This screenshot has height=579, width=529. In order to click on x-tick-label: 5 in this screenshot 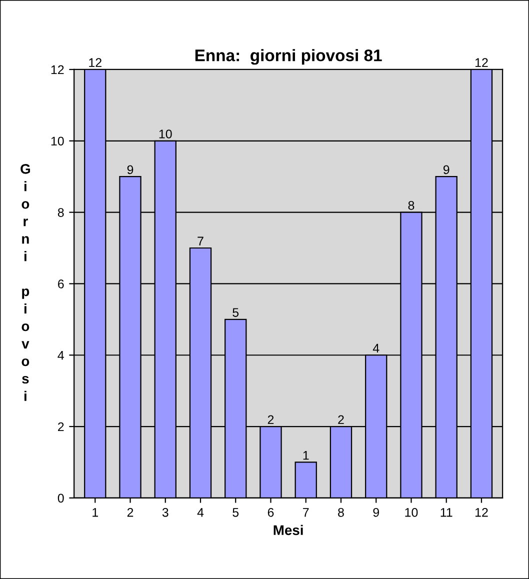, I will do `click(235, 512)`.